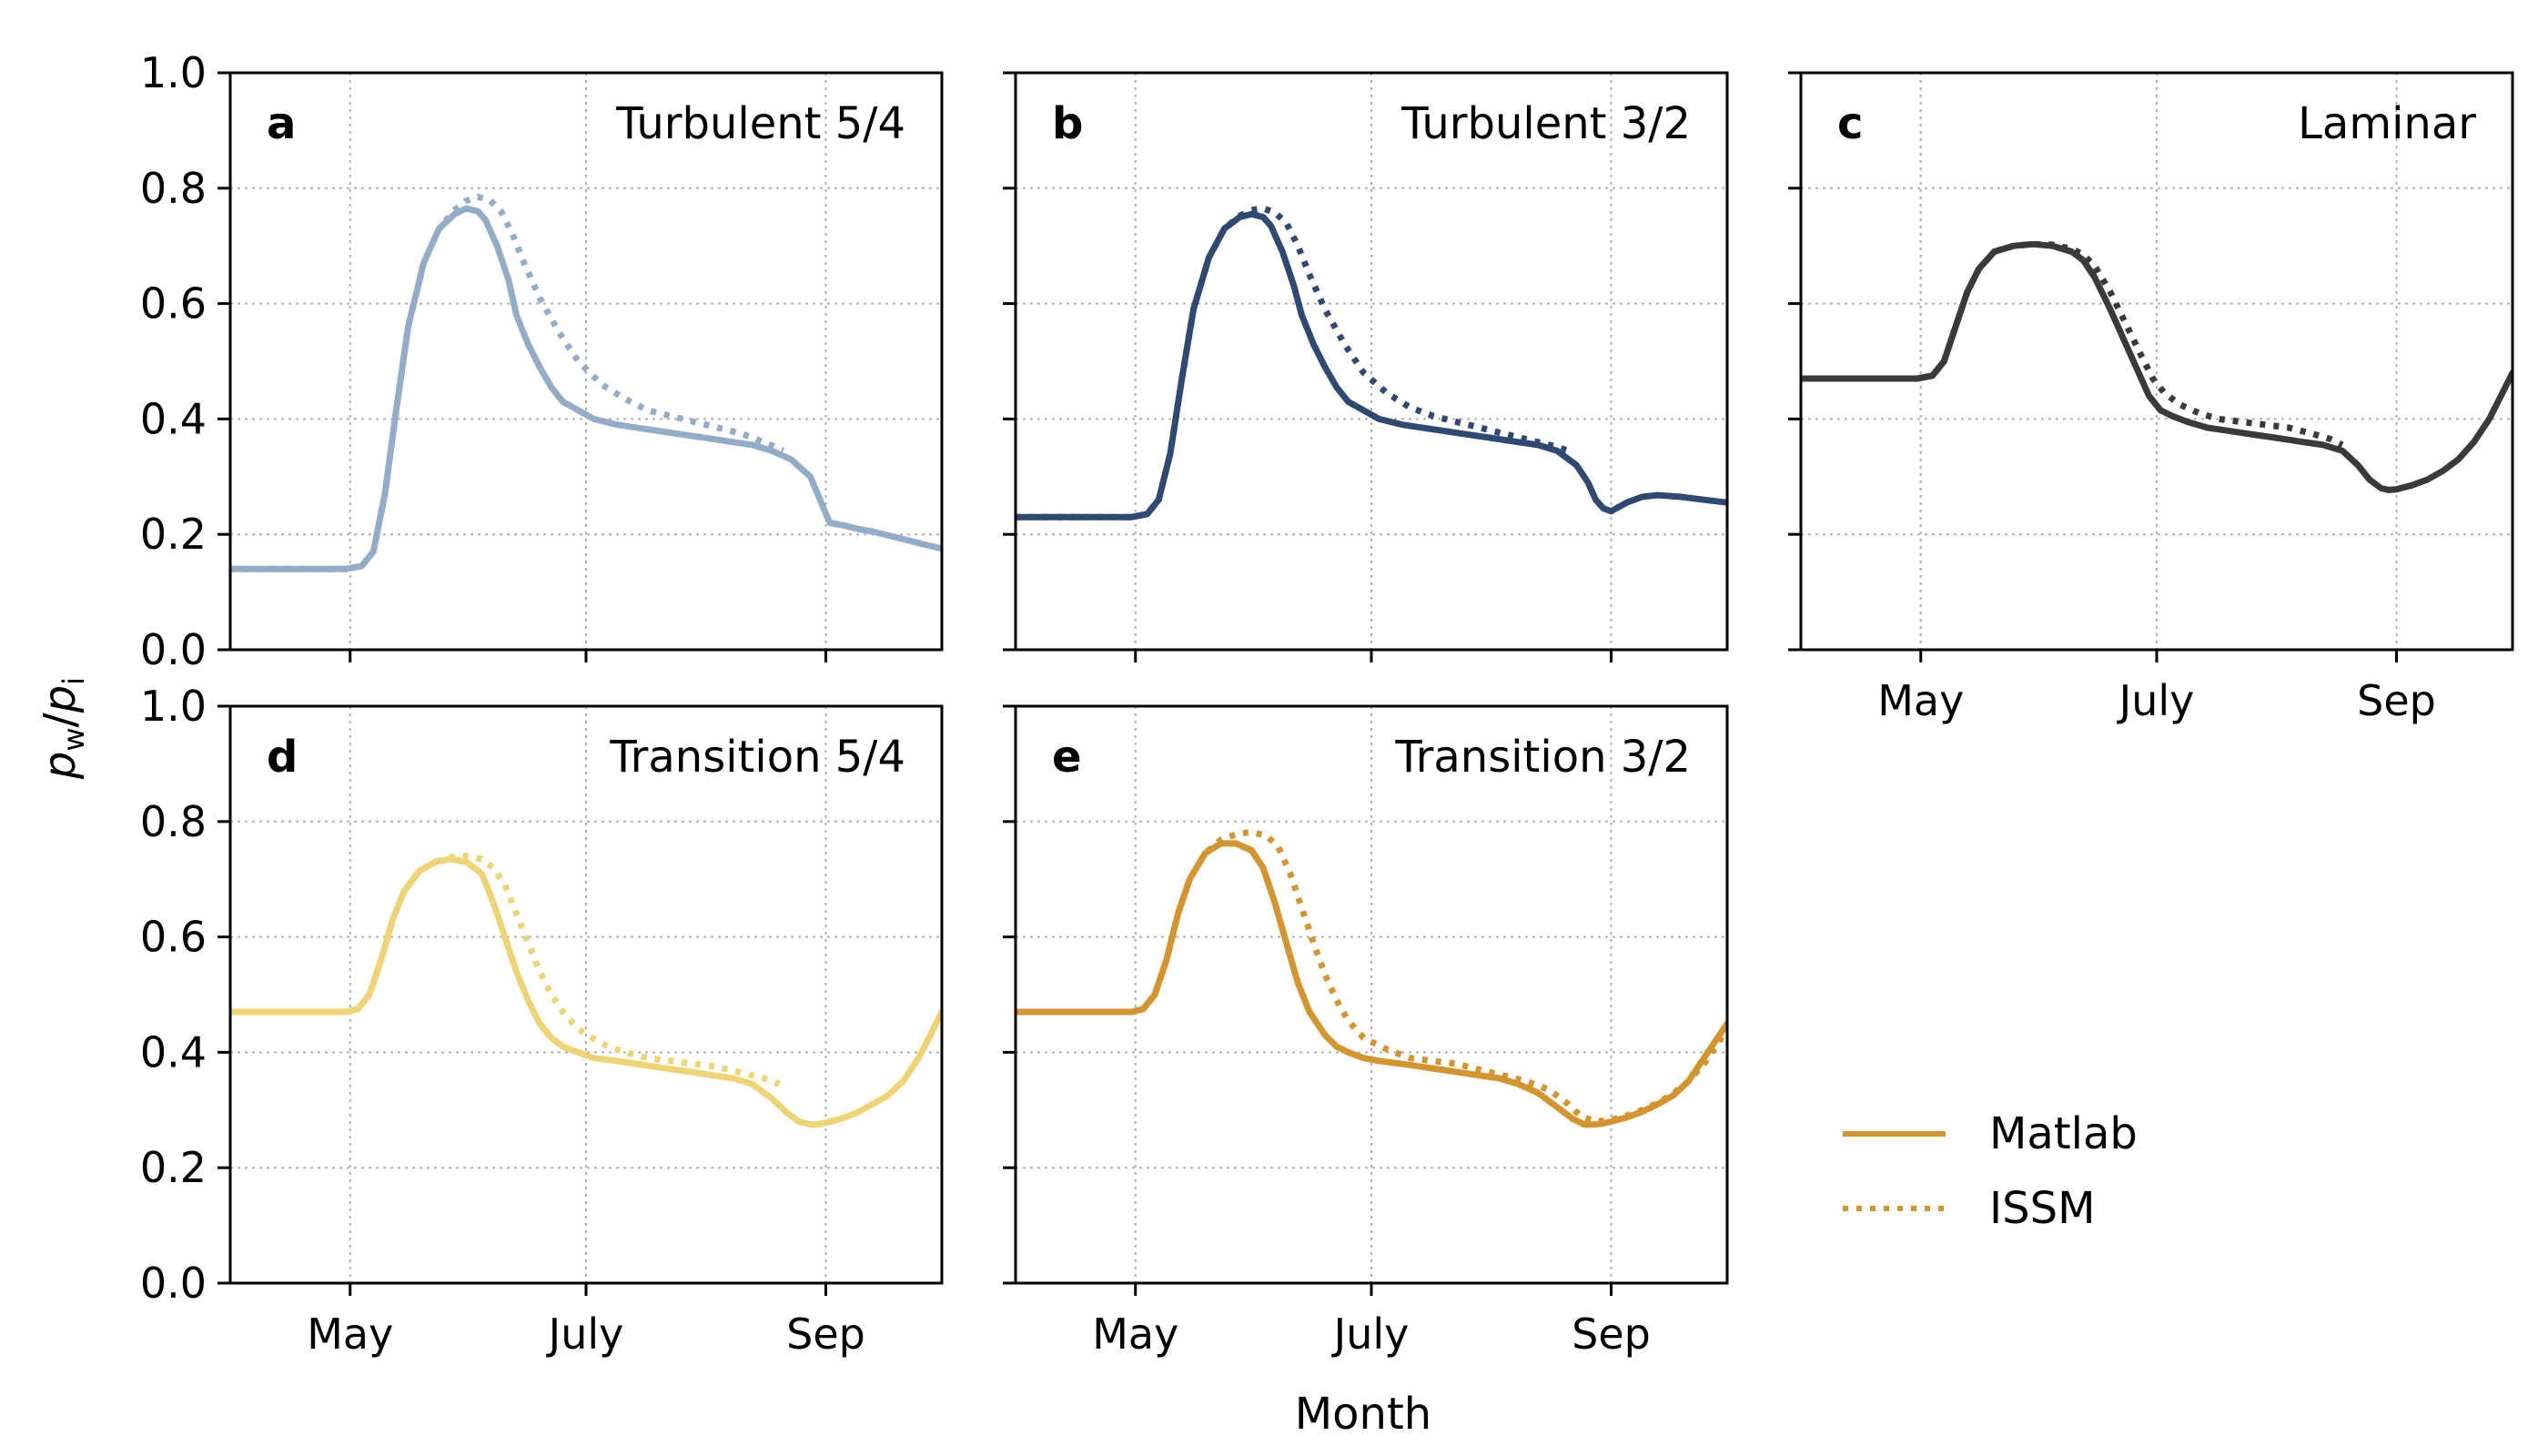  I want to click on panel-title: Turbulent 5/4, so click(760, 124).